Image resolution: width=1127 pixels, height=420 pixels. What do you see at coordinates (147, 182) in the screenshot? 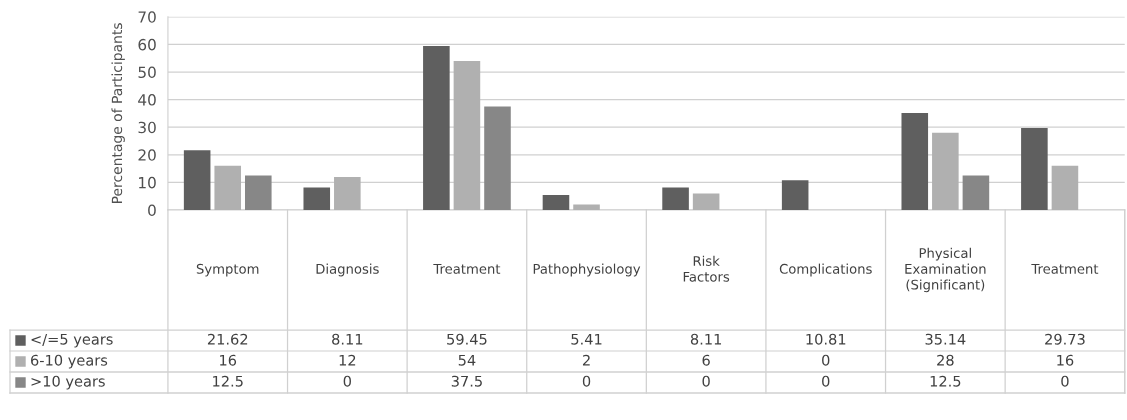
I see `y-tick-label: 10` at bounding box center [147, 182].